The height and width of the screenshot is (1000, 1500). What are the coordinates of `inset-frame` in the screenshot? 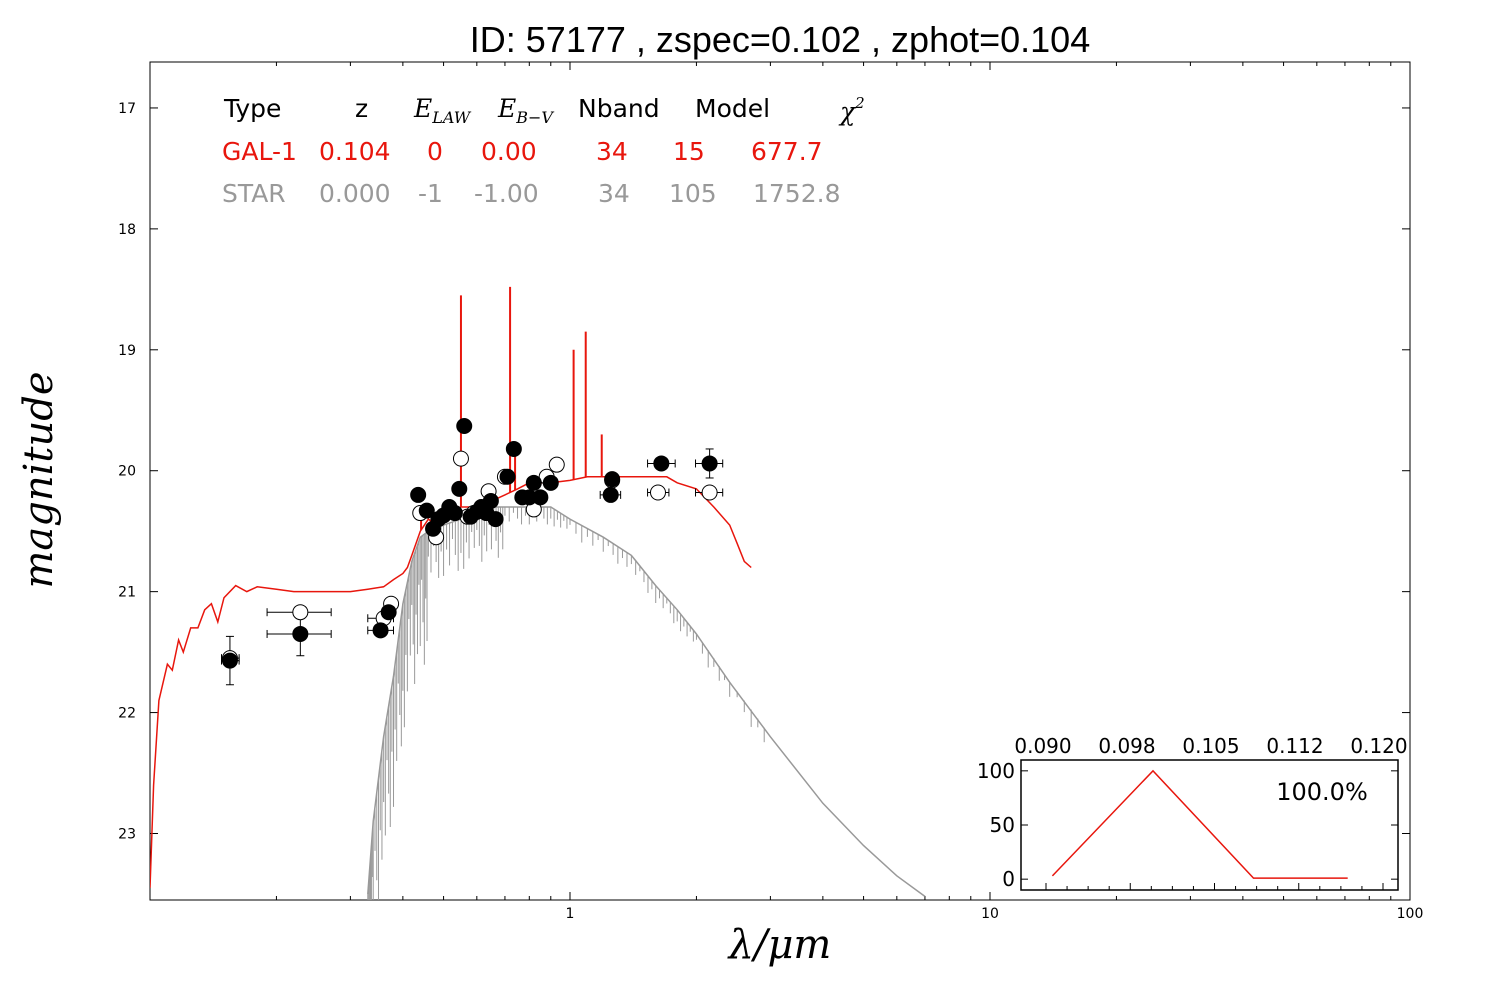 It's located at (1209, 825).